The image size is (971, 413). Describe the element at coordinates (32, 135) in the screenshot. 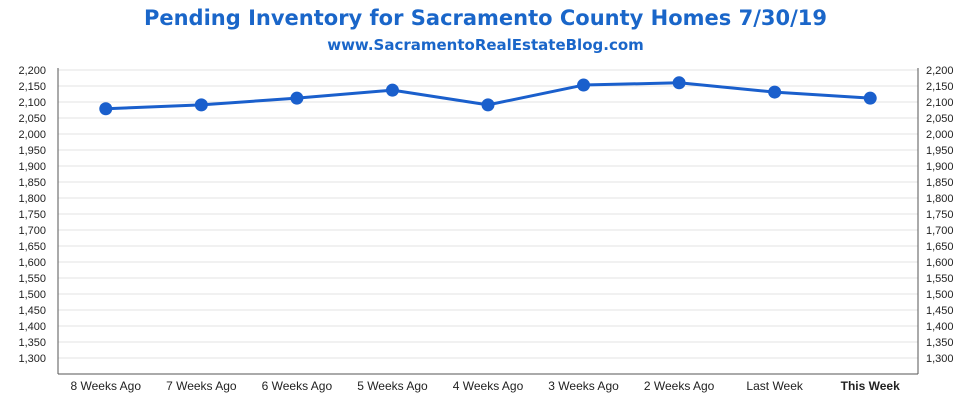

I see `y-tick-label-left: 2,000` at that location.